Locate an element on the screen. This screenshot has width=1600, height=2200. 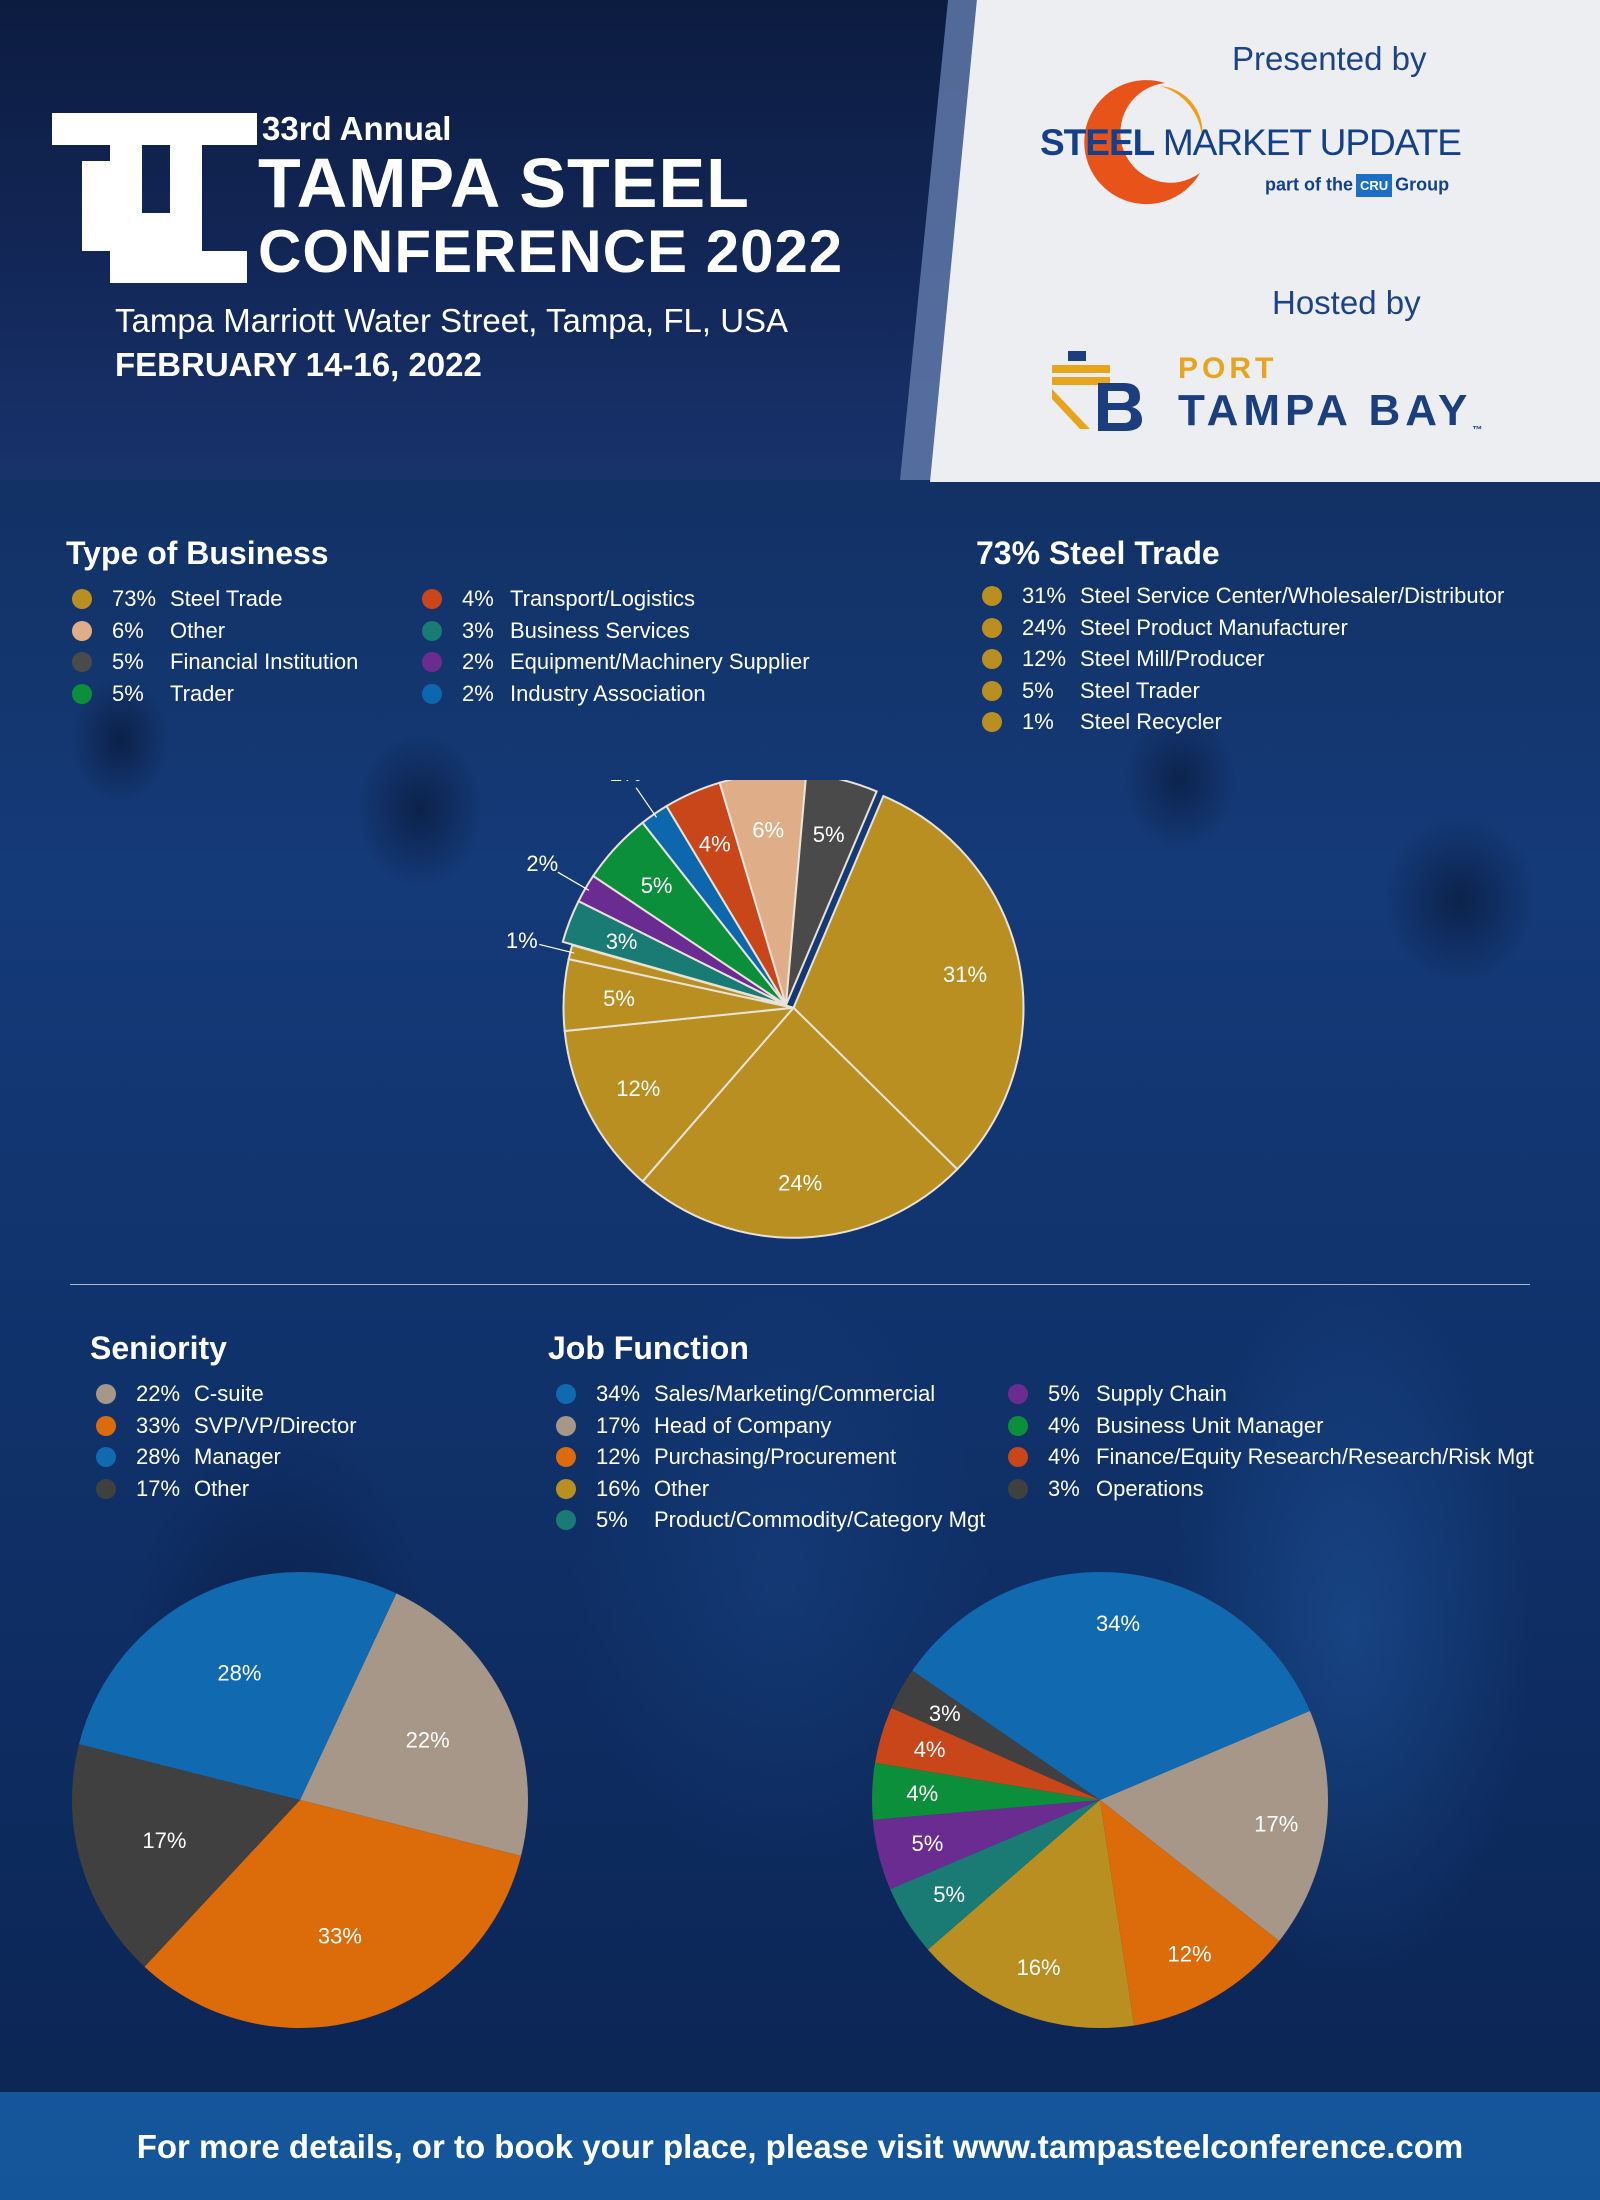
job-function-legend-item: 16% Other is located at coordinates (786, 1492).